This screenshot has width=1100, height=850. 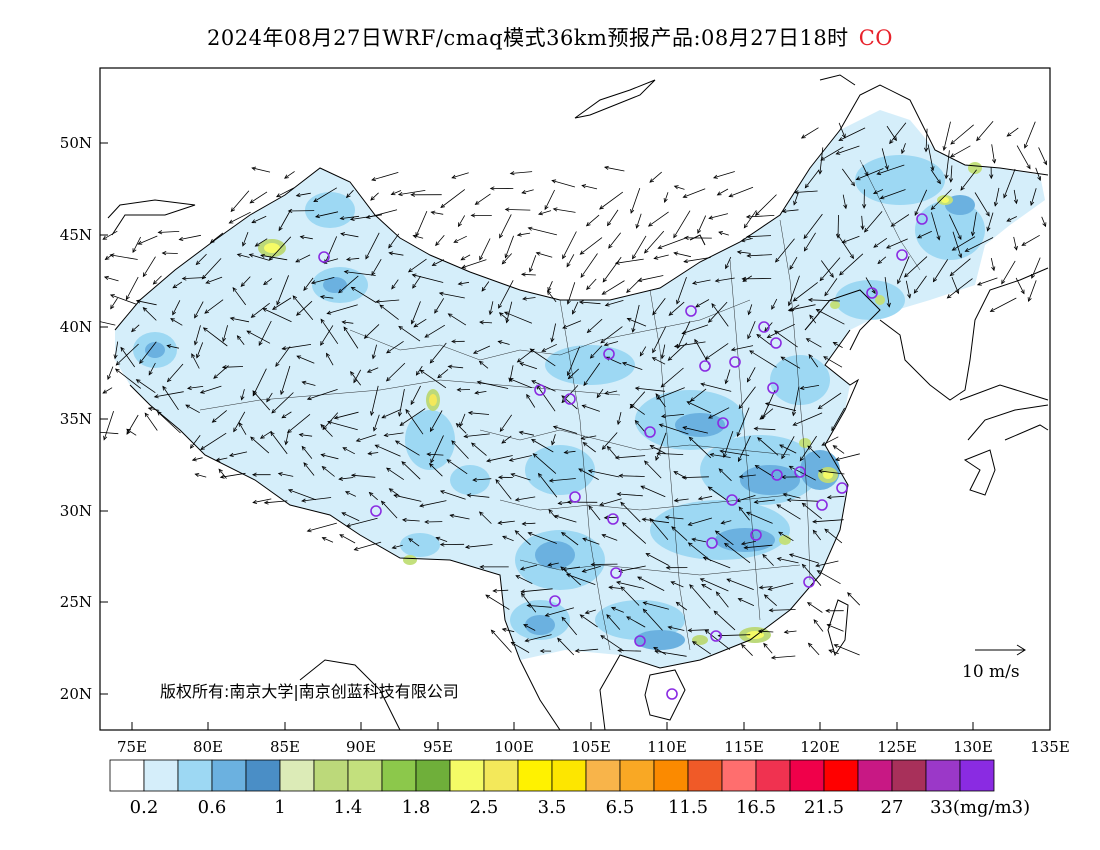 I want to click on lat-tick-label: 50N, so click(x=76, y=143).